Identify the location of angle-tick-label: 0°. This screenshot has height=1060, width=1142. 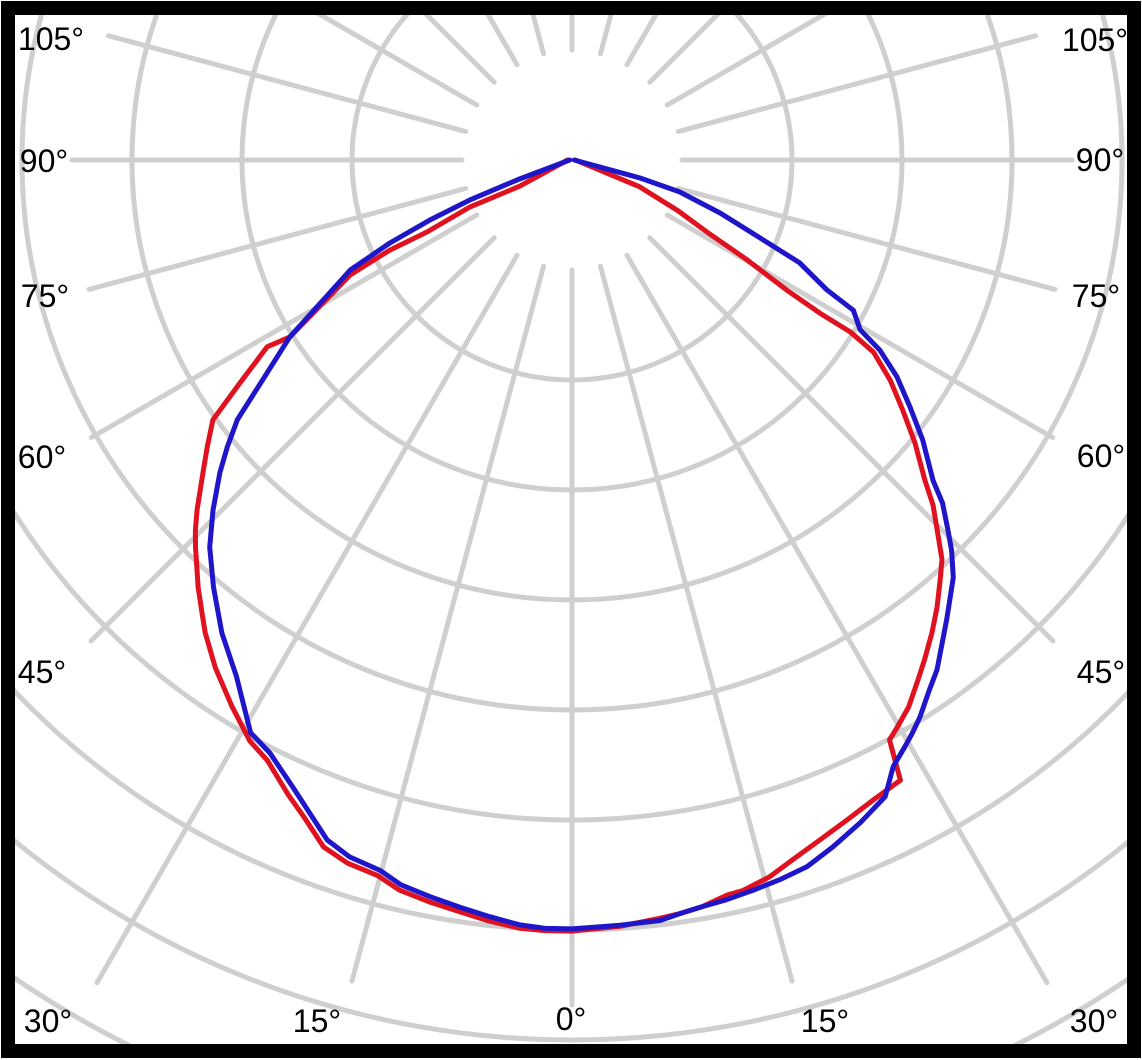
(571, 1019).